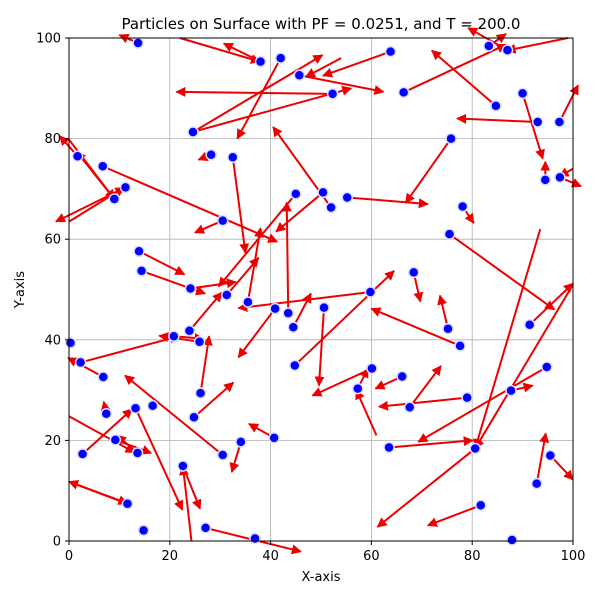  I want to click on y-tick-label: 60, so click(52, 240).